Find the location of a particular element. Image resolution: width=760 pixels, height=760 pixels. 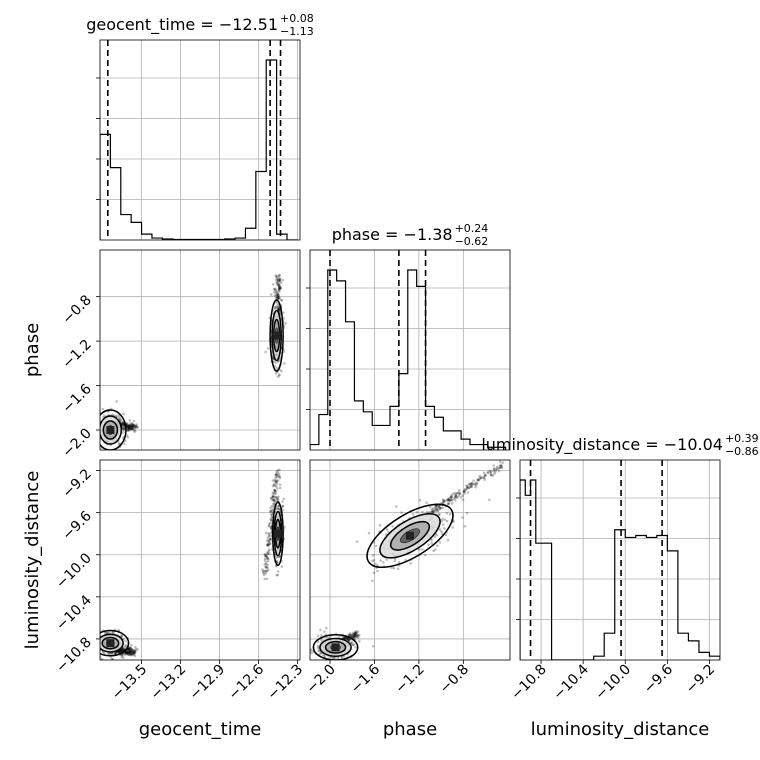

title-main: phase = −1.38 is located at coordinates (392, 234).